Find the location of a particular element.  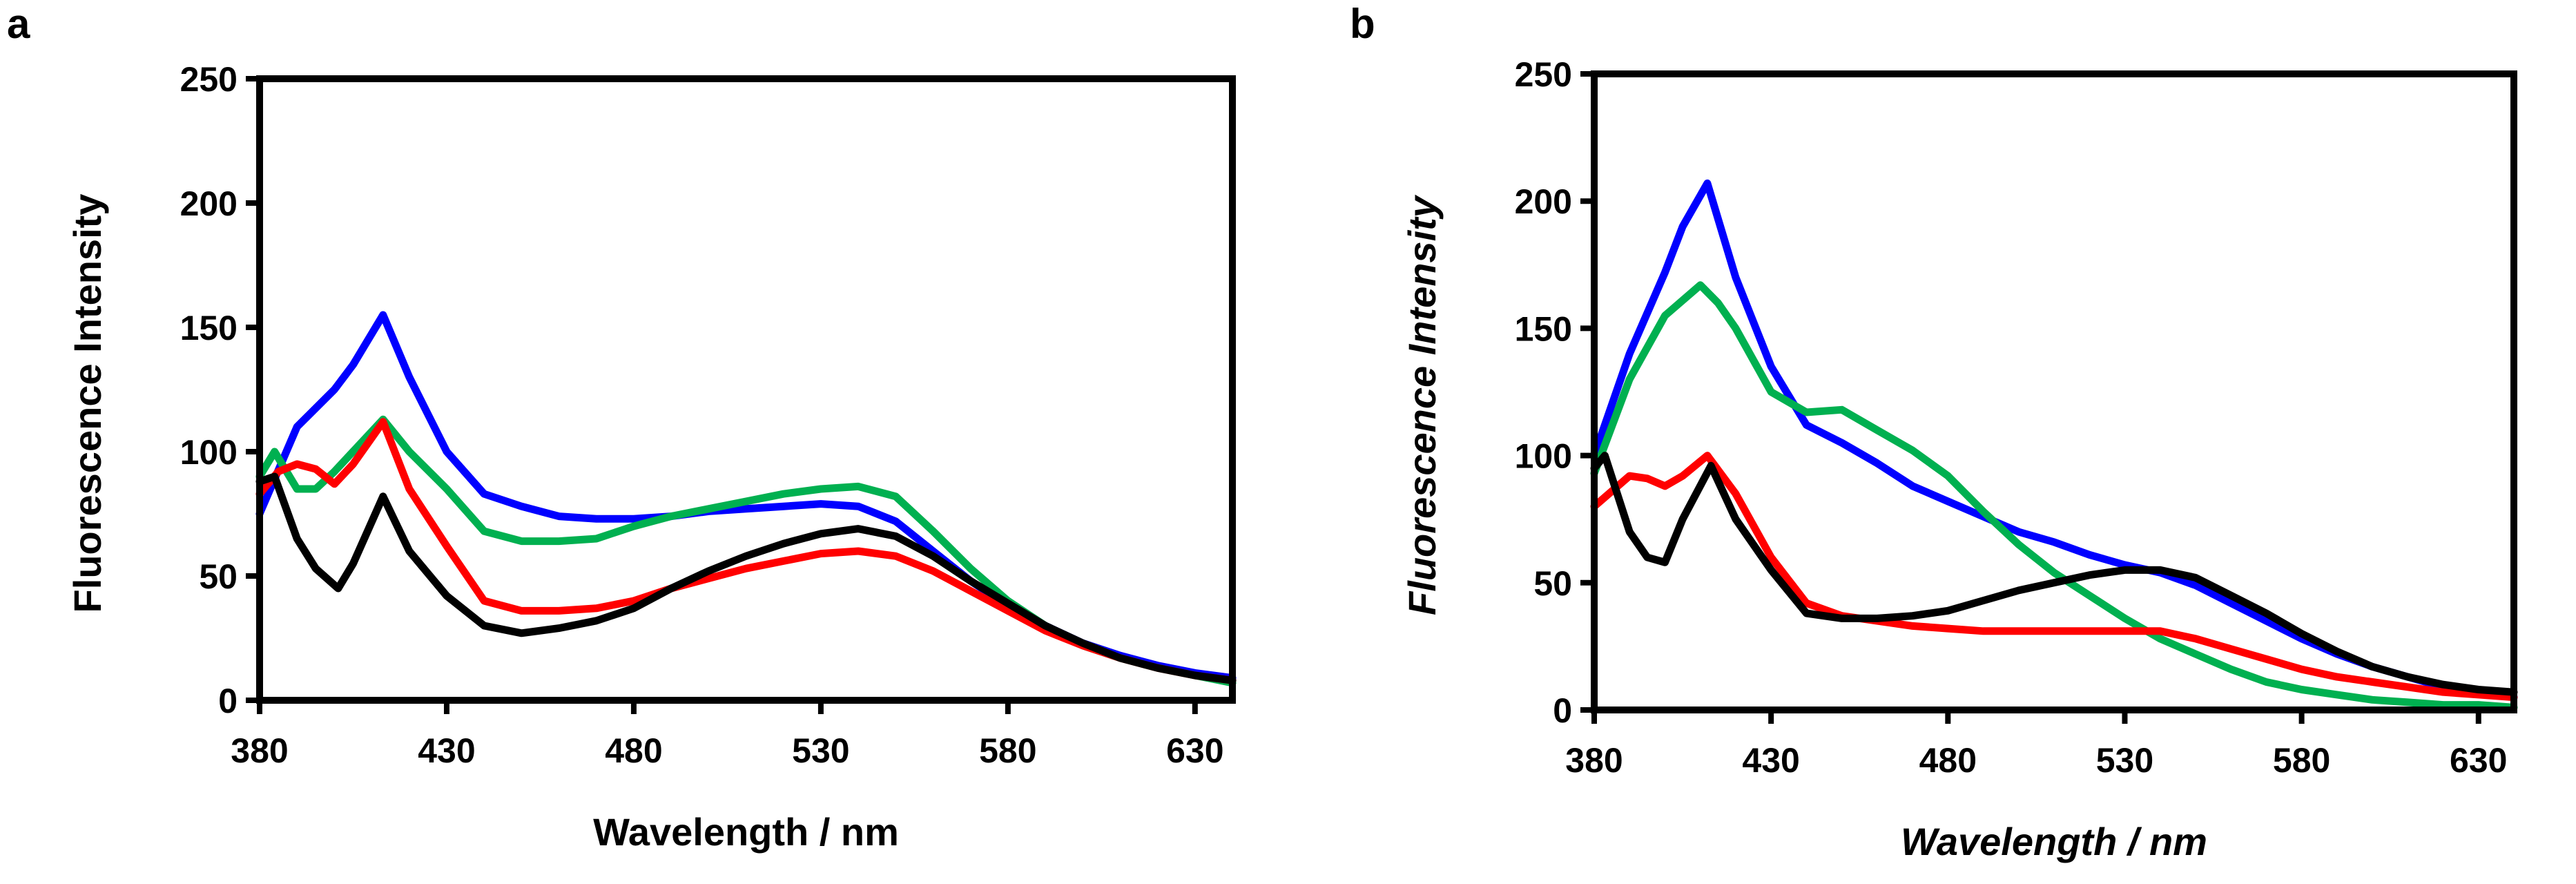

series-line-red is located at coordinates (2054, 577).